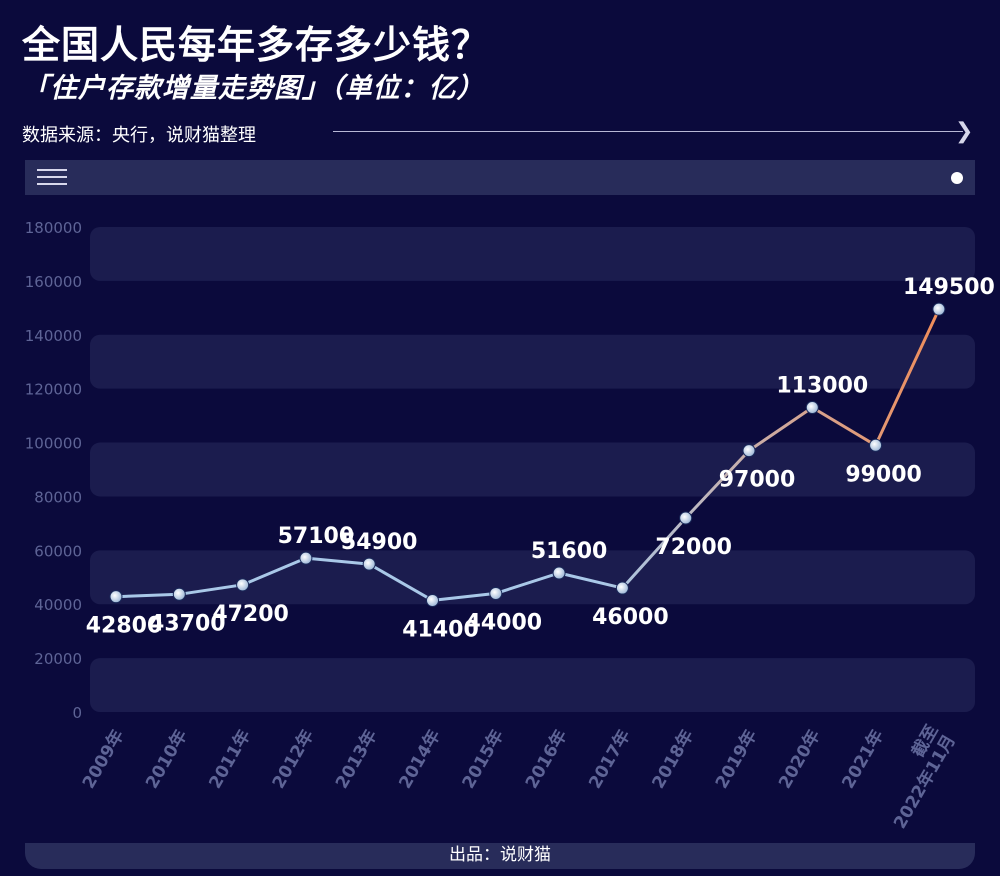 Image resolution: width=1000 pixels, height=876 pixels. What do you see at coordinates (53, 282) in the screenshot?
I see `y-tick-label: 160000` at bounding box center [53, 282].